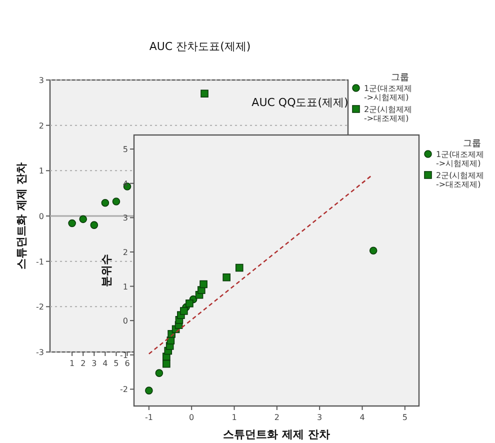 The width and height of the screenshot is (495, 443). What do you see at coordinates (127, 363) in the screenshot?
I see `x-tick-label: 6` at bounding box center [127, 363].